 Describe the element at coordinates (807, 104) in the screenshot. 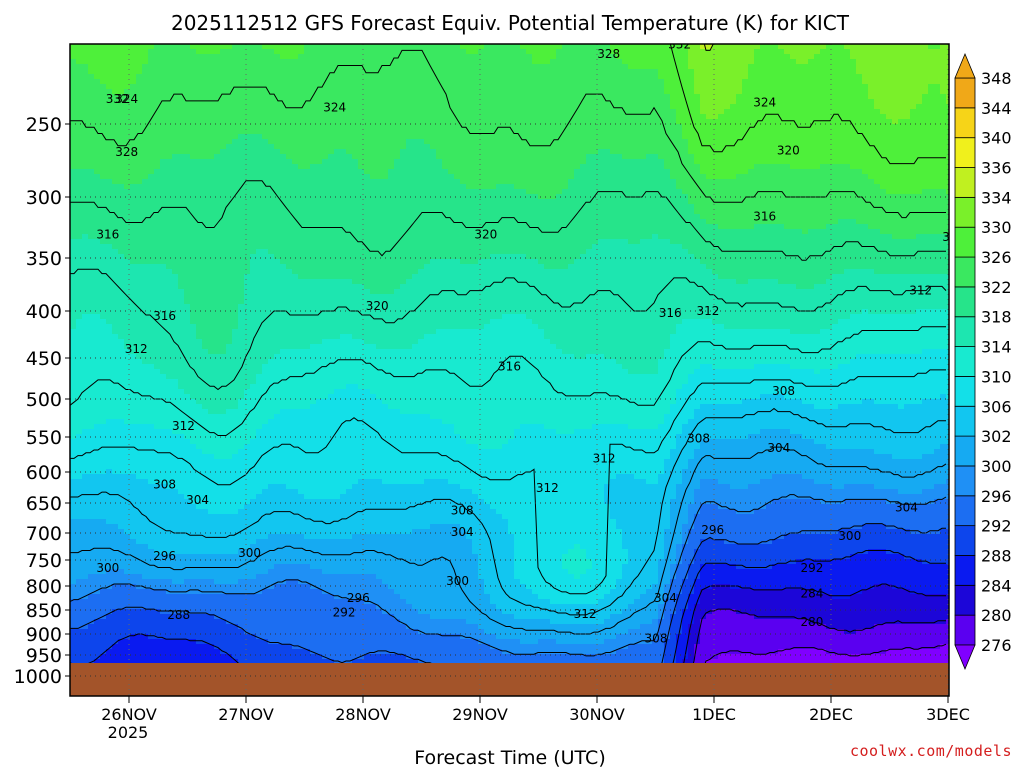

I see `contour-line` at that location.